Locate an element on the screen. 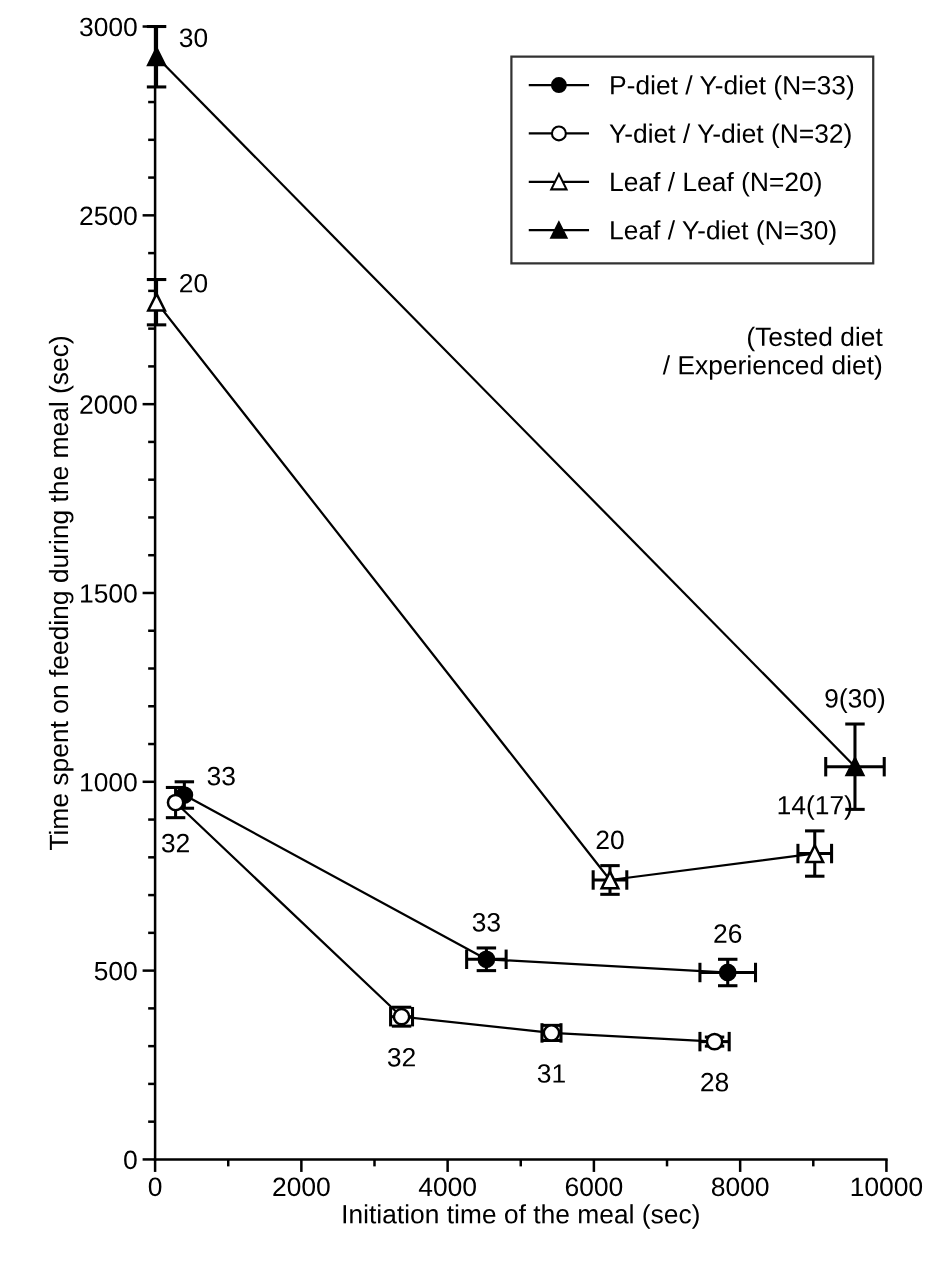  x-axis-title: Initiation time of the meal (sec) is located at coordinates (521, 1216).